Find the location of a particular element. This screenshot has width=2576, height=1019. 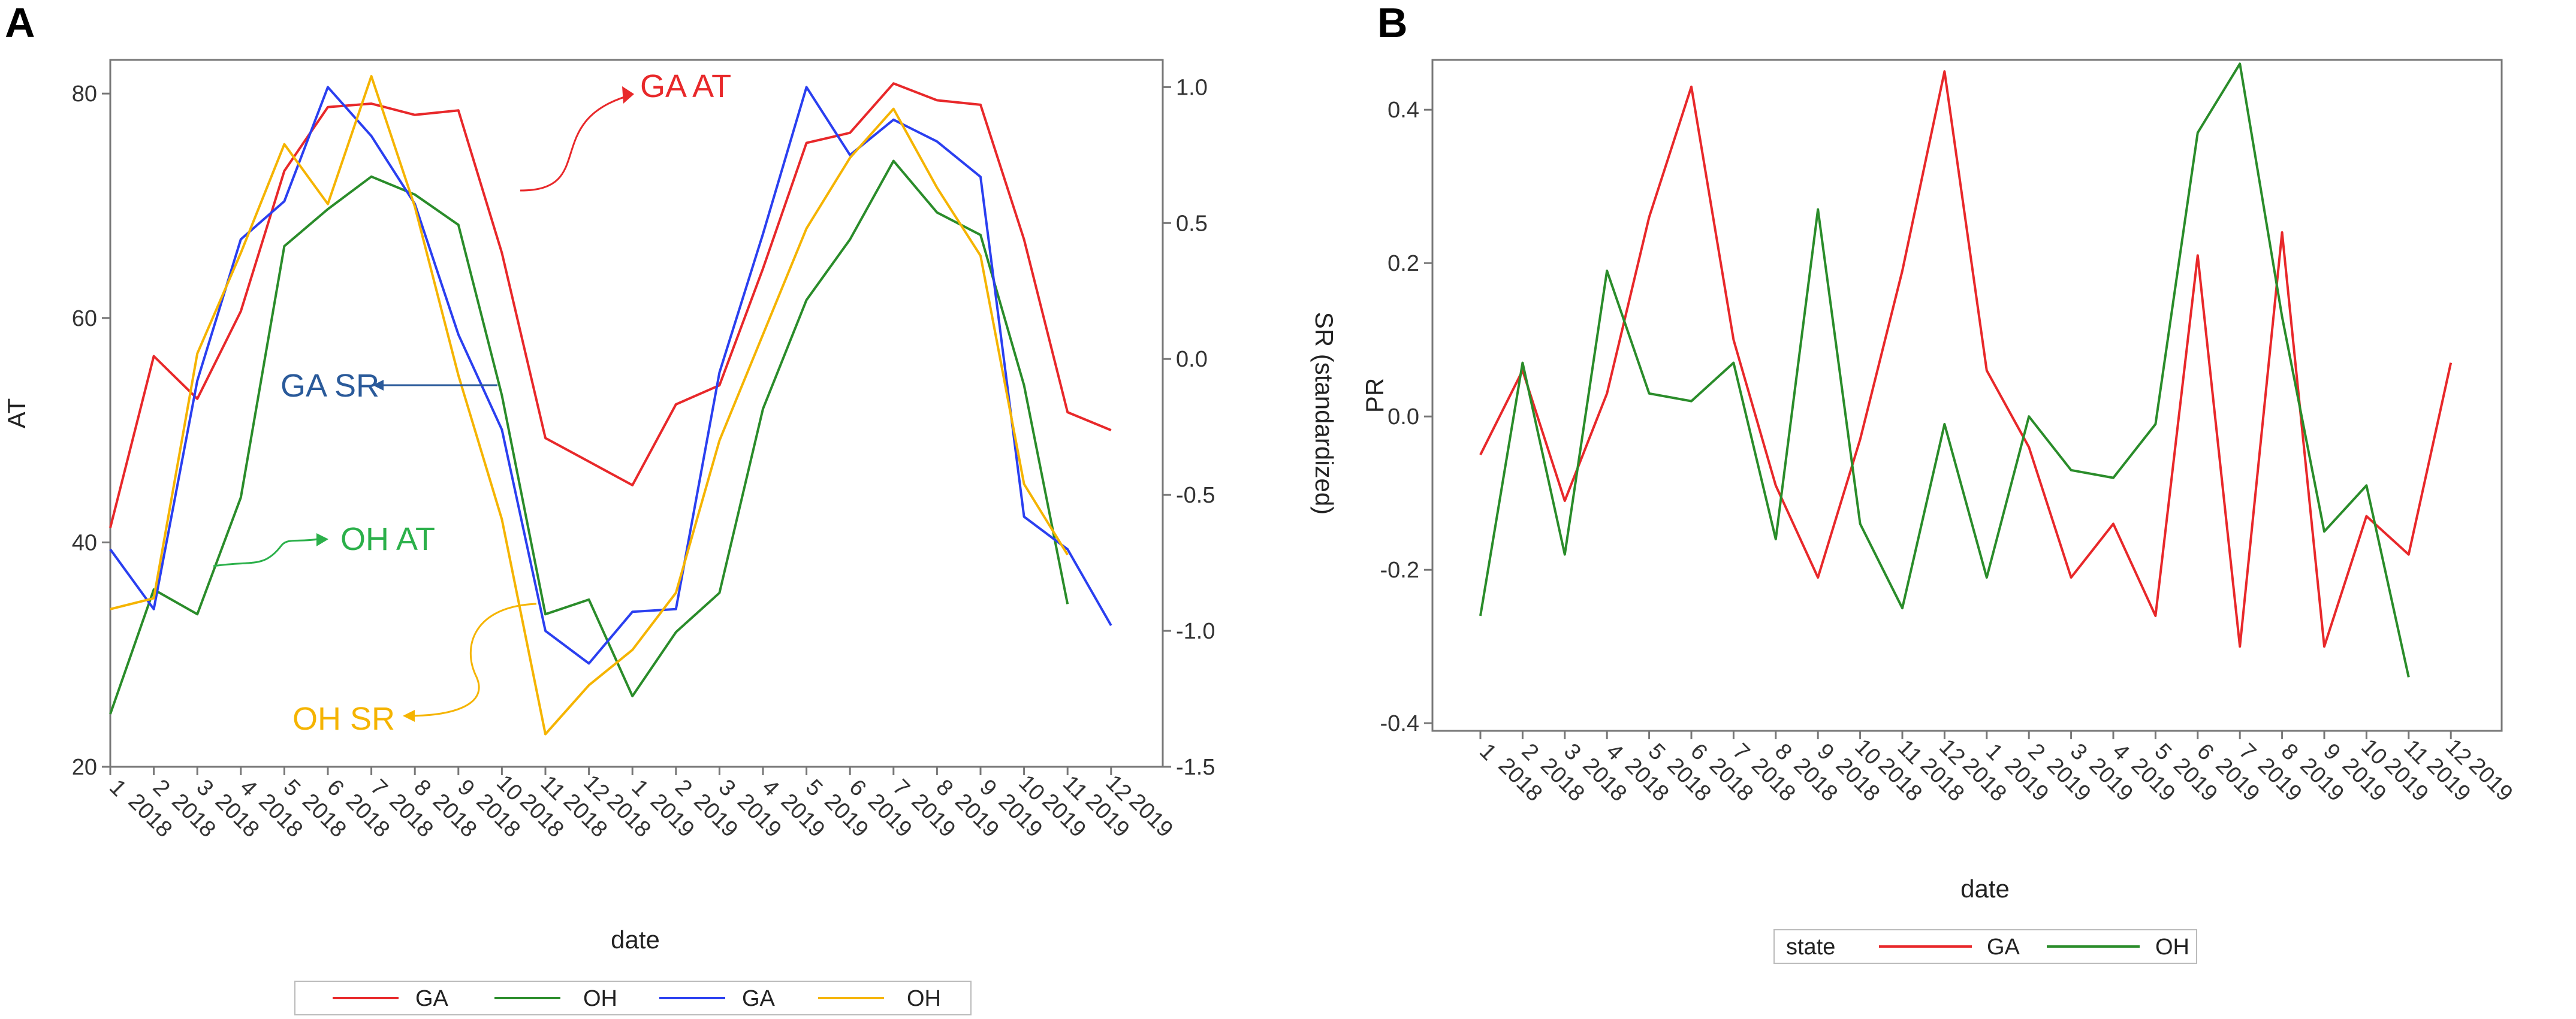

y-tick-label: 0.4 is located at coordinates (1403, 110).